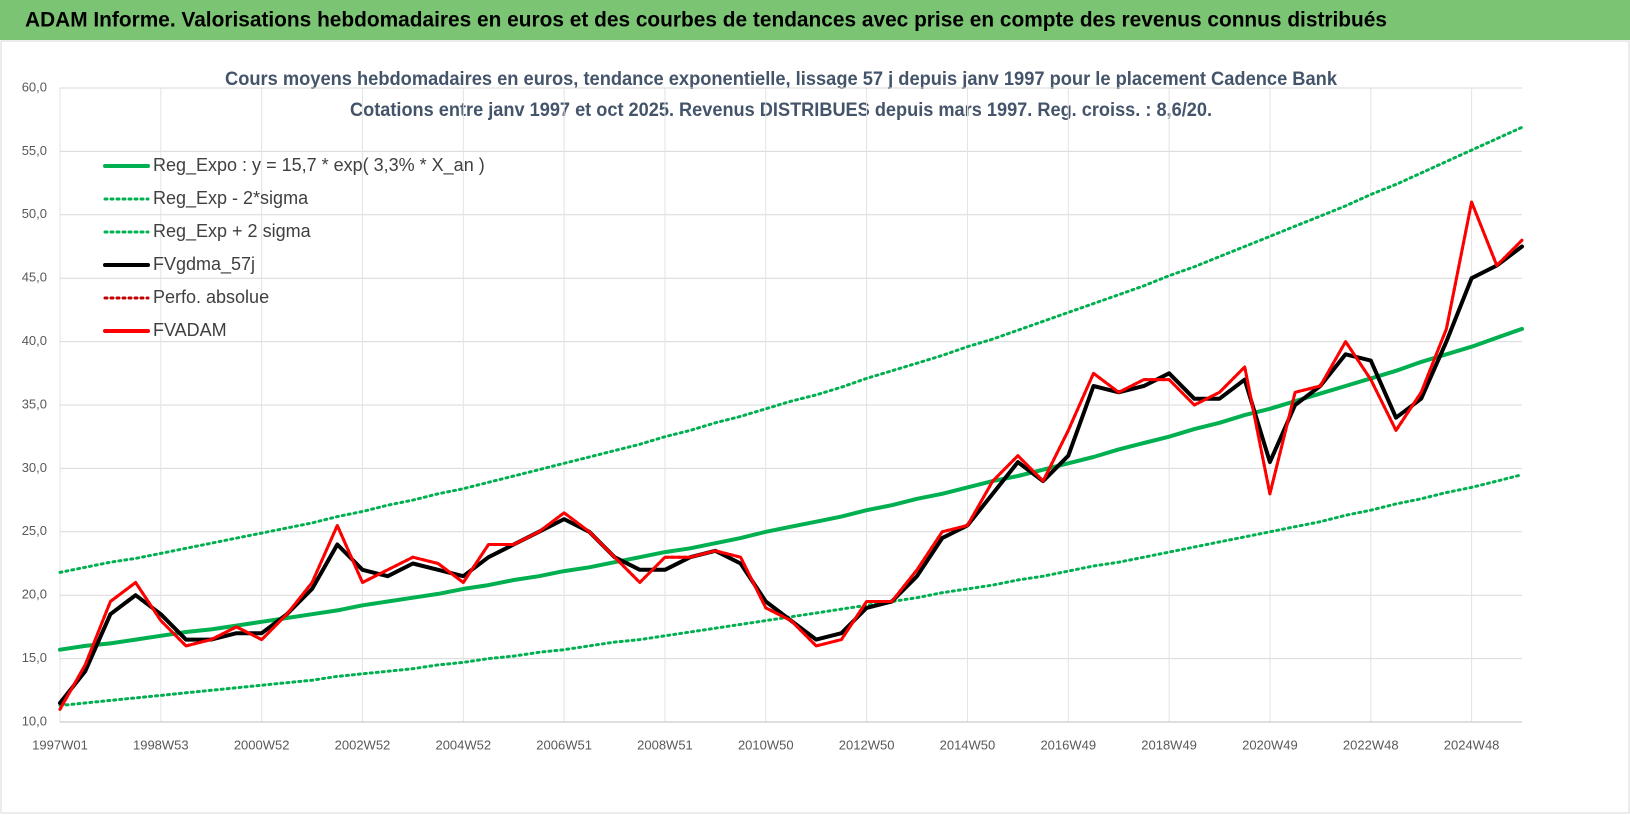 This screenshot has height=815, width=1630. I want to click on y-tick-label: 30,0, so click(34, 467).